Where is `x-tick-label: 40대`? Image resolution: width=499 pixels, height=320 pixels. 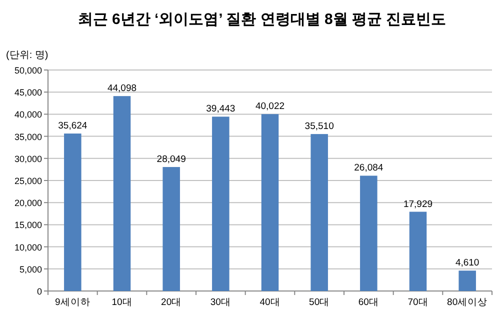 x-tick-label: 40대 is located at coordinates (270, 302).